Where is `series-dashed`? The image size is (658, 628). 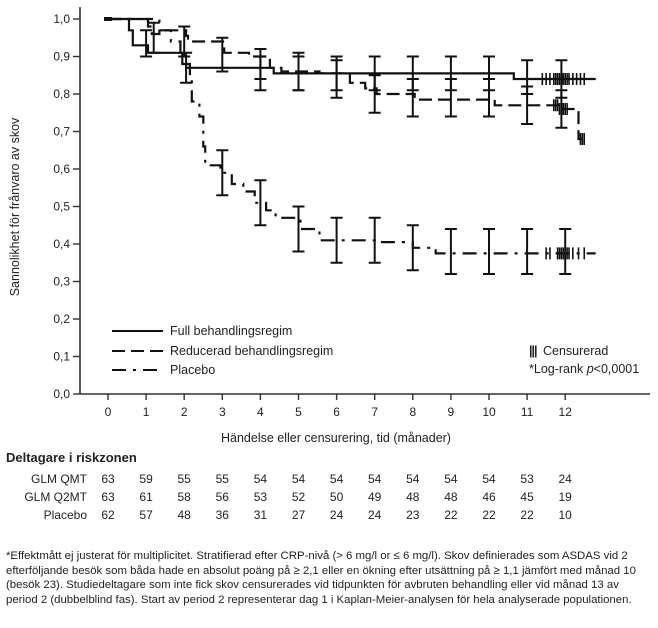
series-dashed is located at coordinates (348, 81).